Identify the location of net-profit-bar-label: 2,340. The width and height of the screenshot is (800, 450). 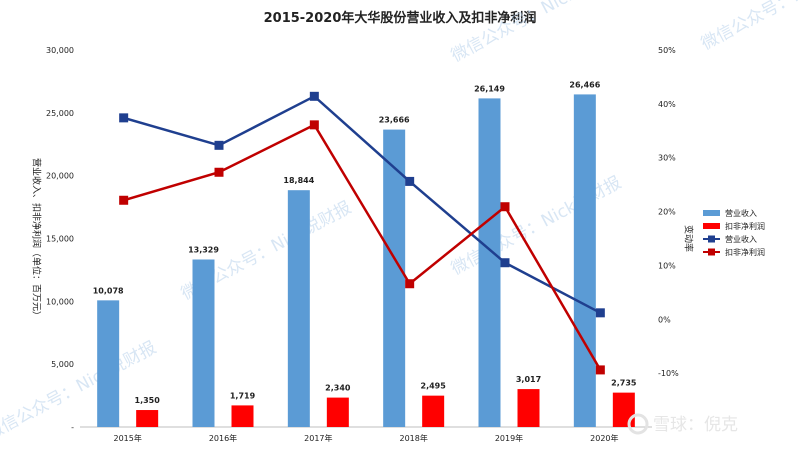
(338, 388).